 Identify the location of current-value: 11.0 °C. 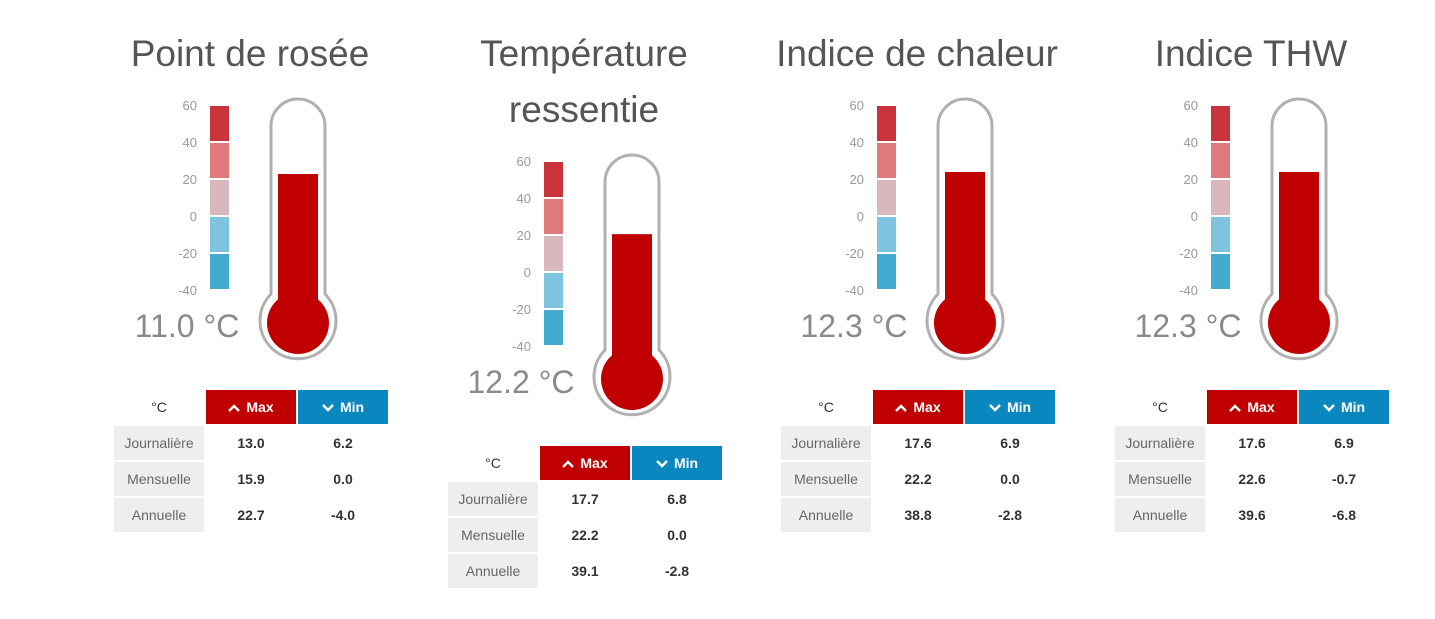
(187, 326).